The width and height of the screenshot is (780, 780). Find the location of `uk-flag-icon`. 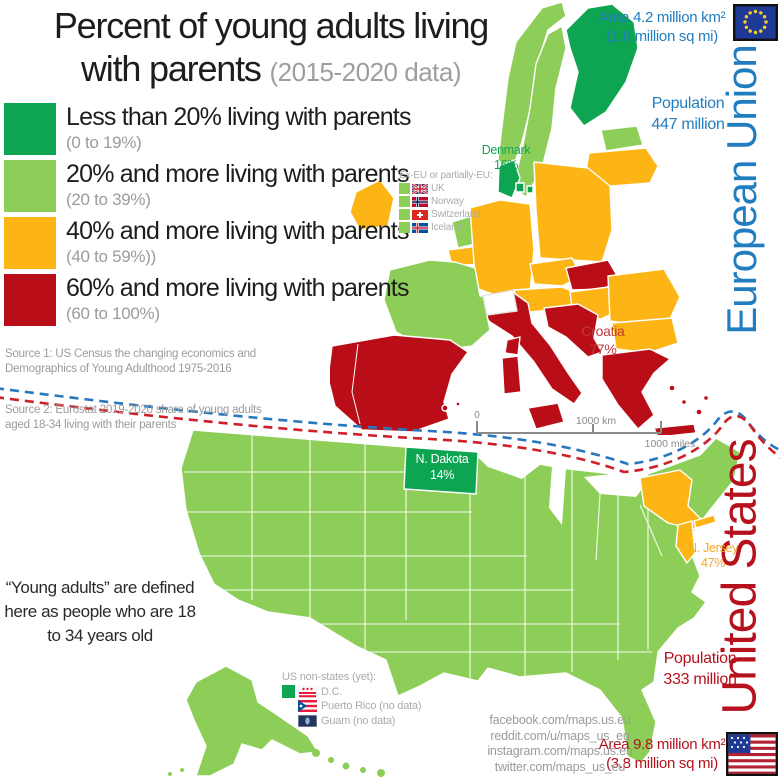

uk-flag-icon is located at coordinates (420, 188).